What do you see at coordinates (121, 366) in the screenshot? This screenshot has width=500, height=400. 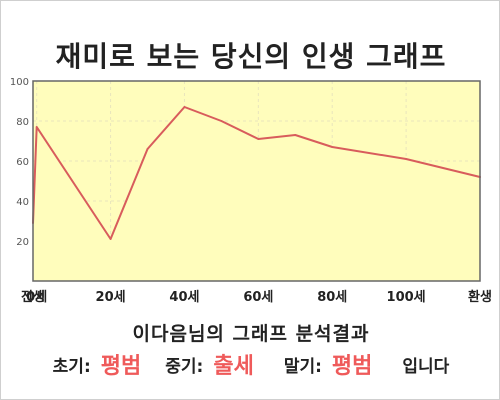 I see `early-value: 평범` at bounding box center [121, 366].